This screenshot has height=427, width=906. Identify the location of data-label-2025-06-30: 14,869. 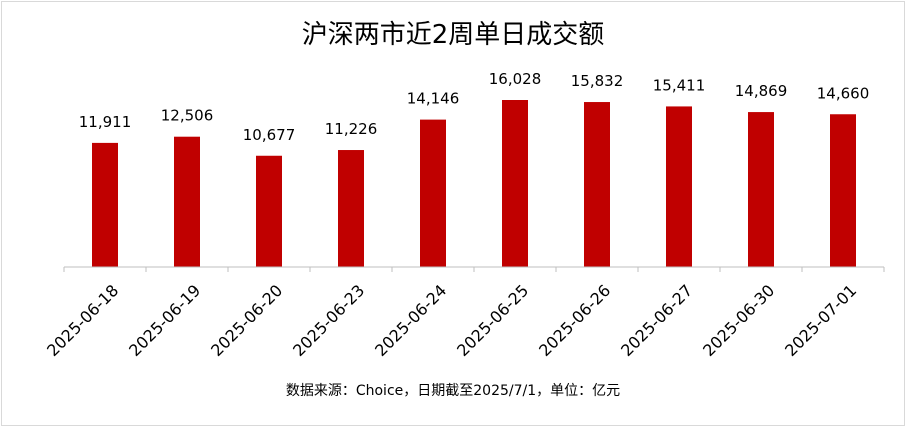
(761, 91).